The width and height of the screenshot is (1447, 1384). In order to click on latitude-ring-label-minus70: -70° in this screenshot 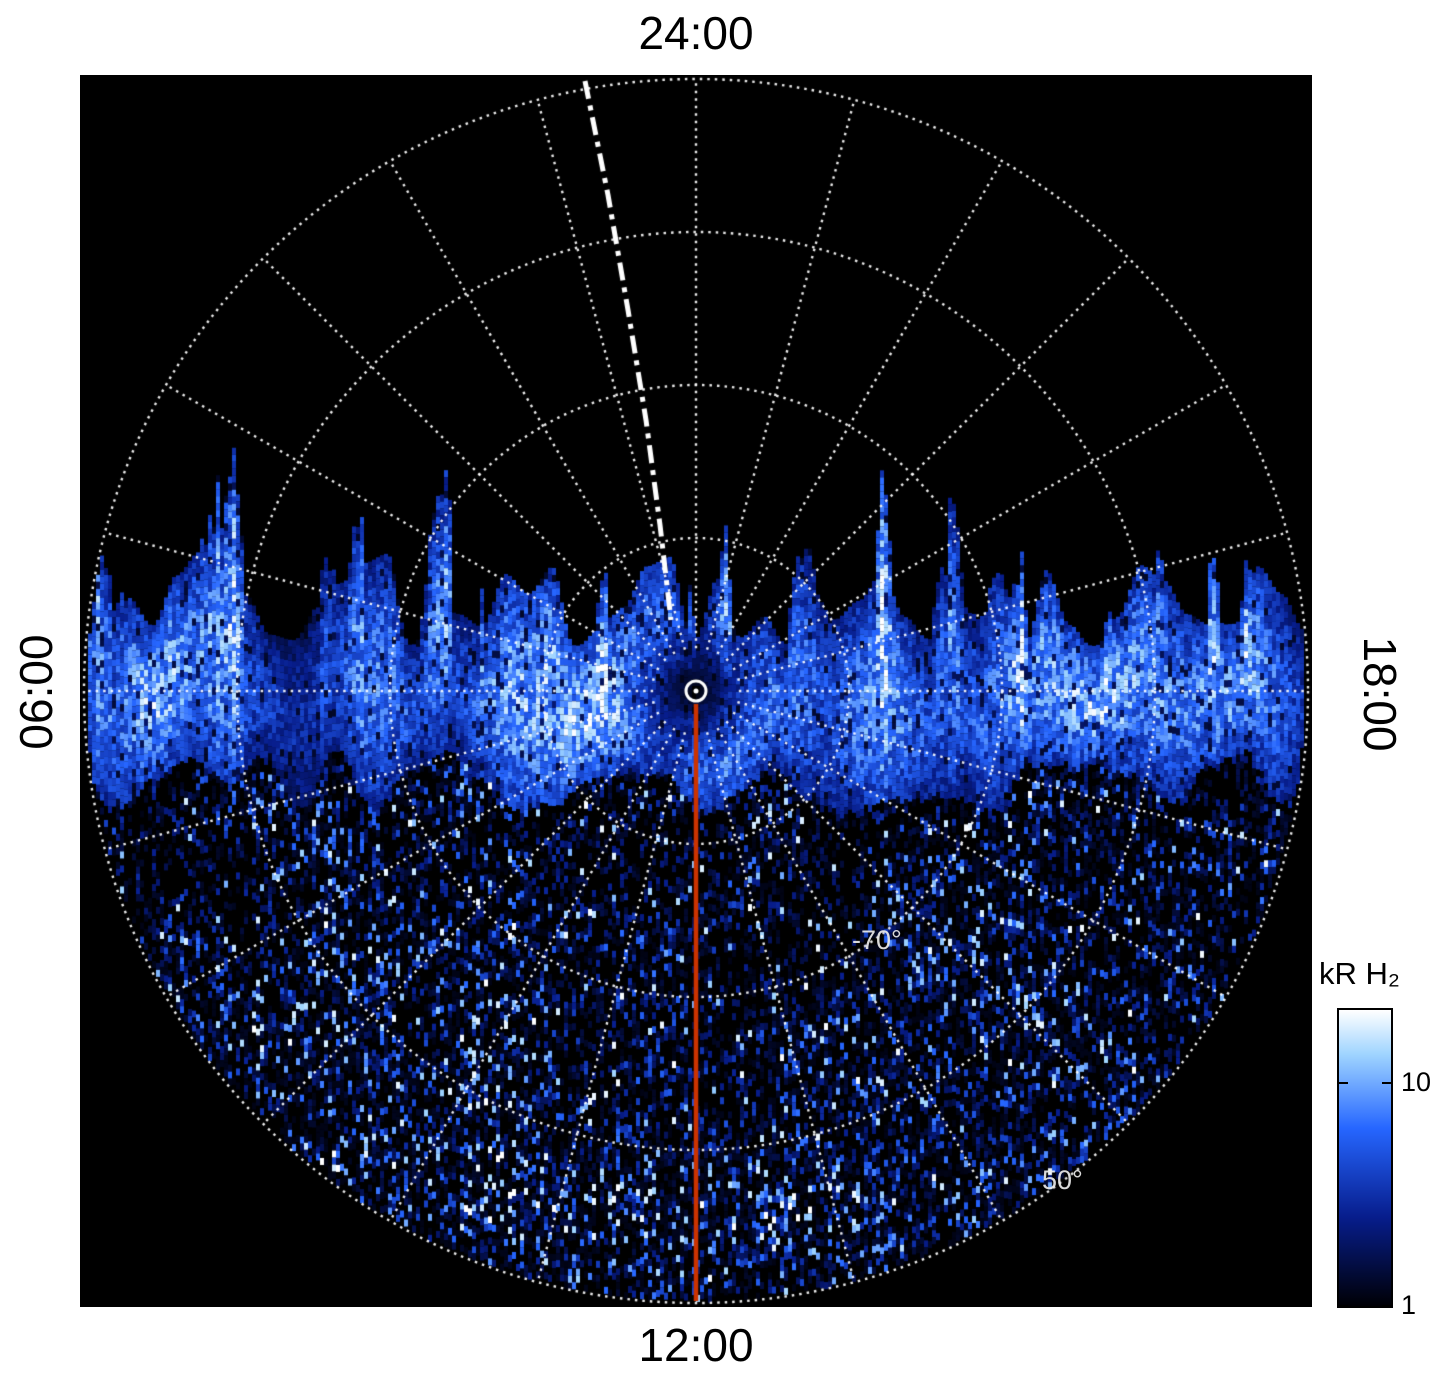, I will do `click(877, 940)`.